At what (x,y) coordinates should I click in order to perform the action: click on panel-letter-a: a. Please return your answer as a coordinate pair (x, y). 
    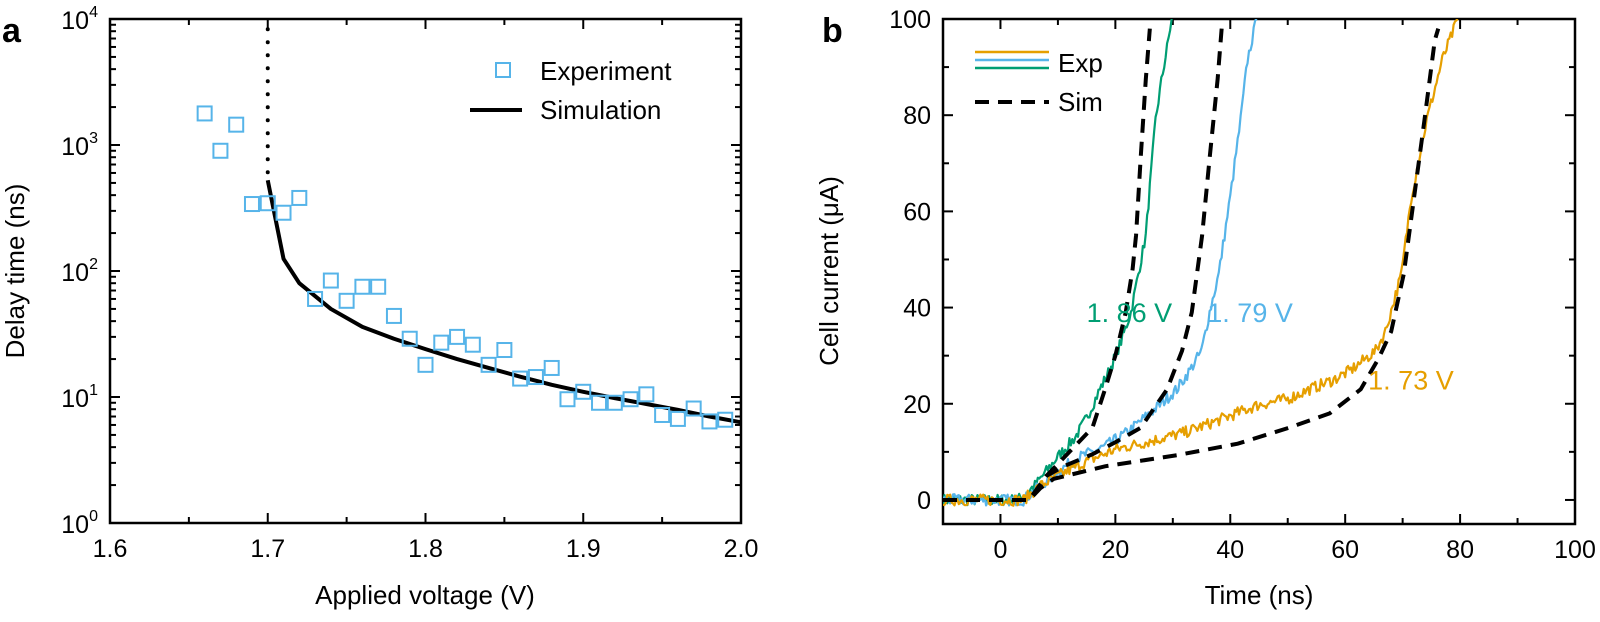
    Looking at the image, I should click on (12, 31).